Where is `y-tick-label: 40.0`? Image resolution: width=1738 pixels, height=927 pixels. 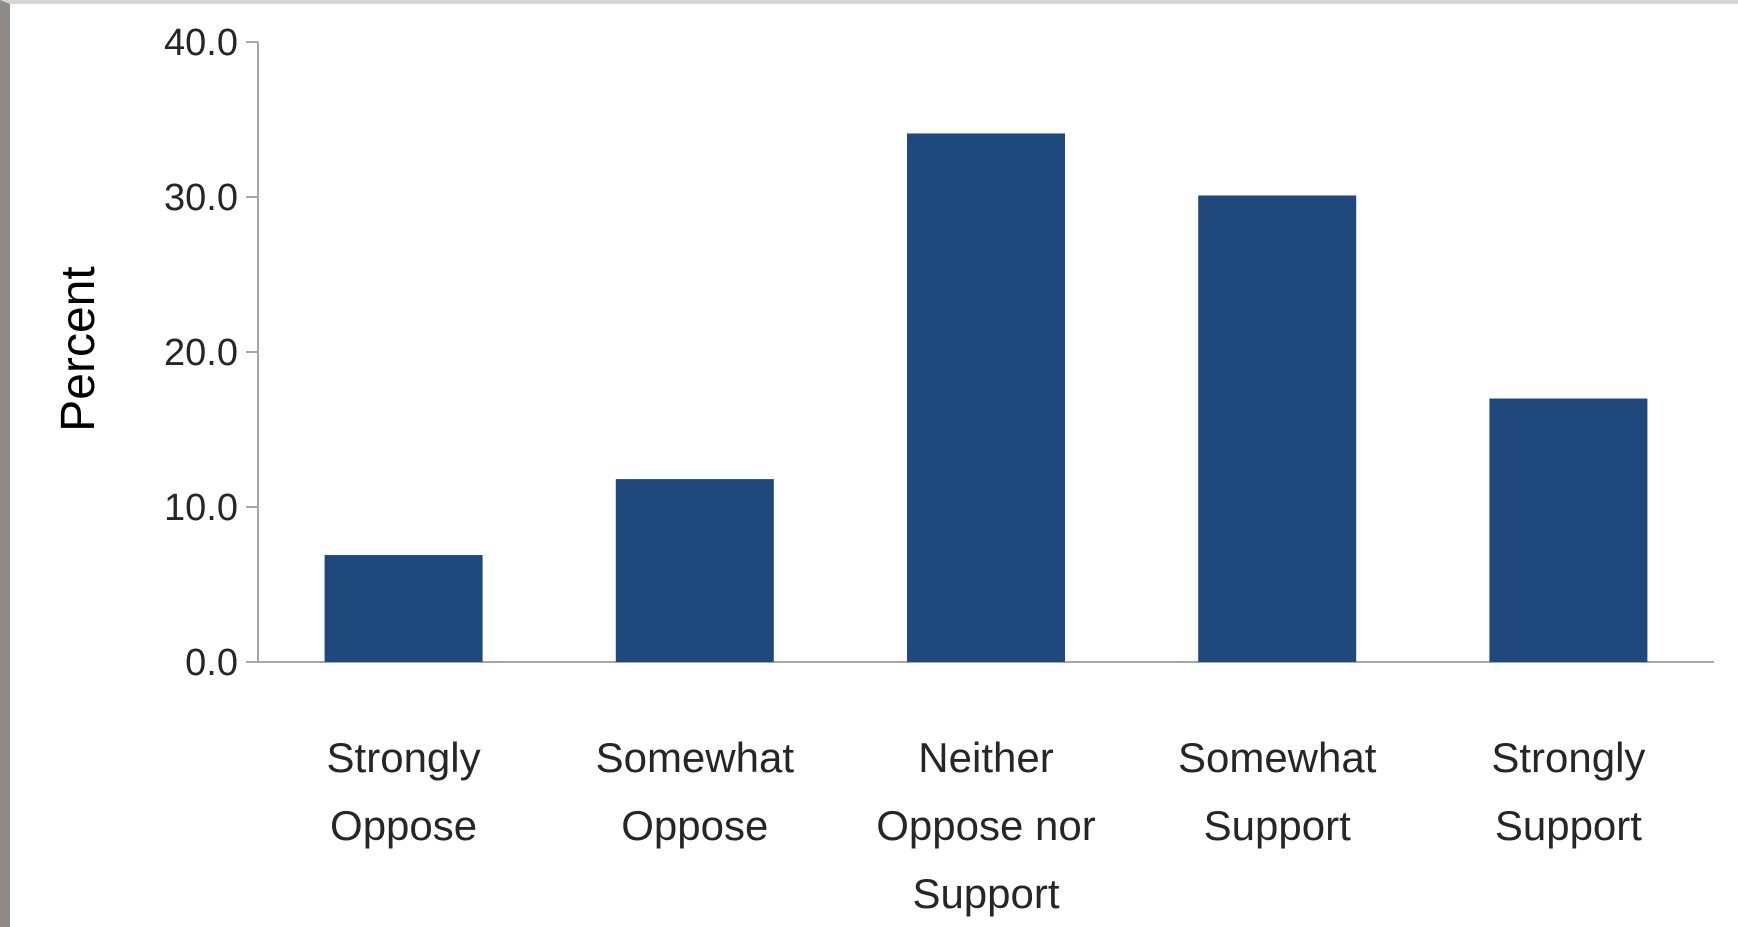
y-tick-label: 40.0 is located at coordinates (201, 43).